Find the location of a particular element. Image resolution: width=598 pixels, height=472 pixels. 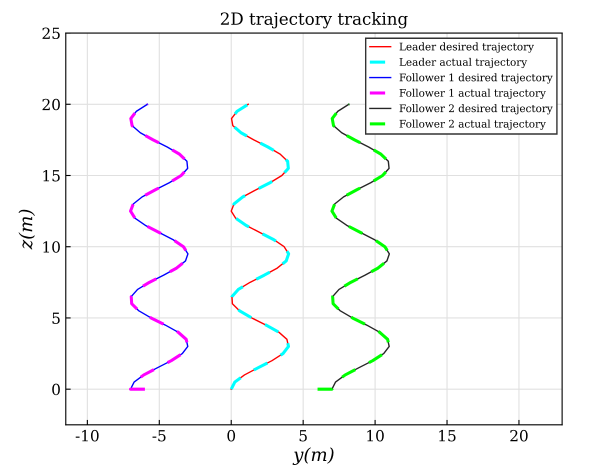

legend-label: Follower 2 actual trajectory is located at coordinates (473, 125).